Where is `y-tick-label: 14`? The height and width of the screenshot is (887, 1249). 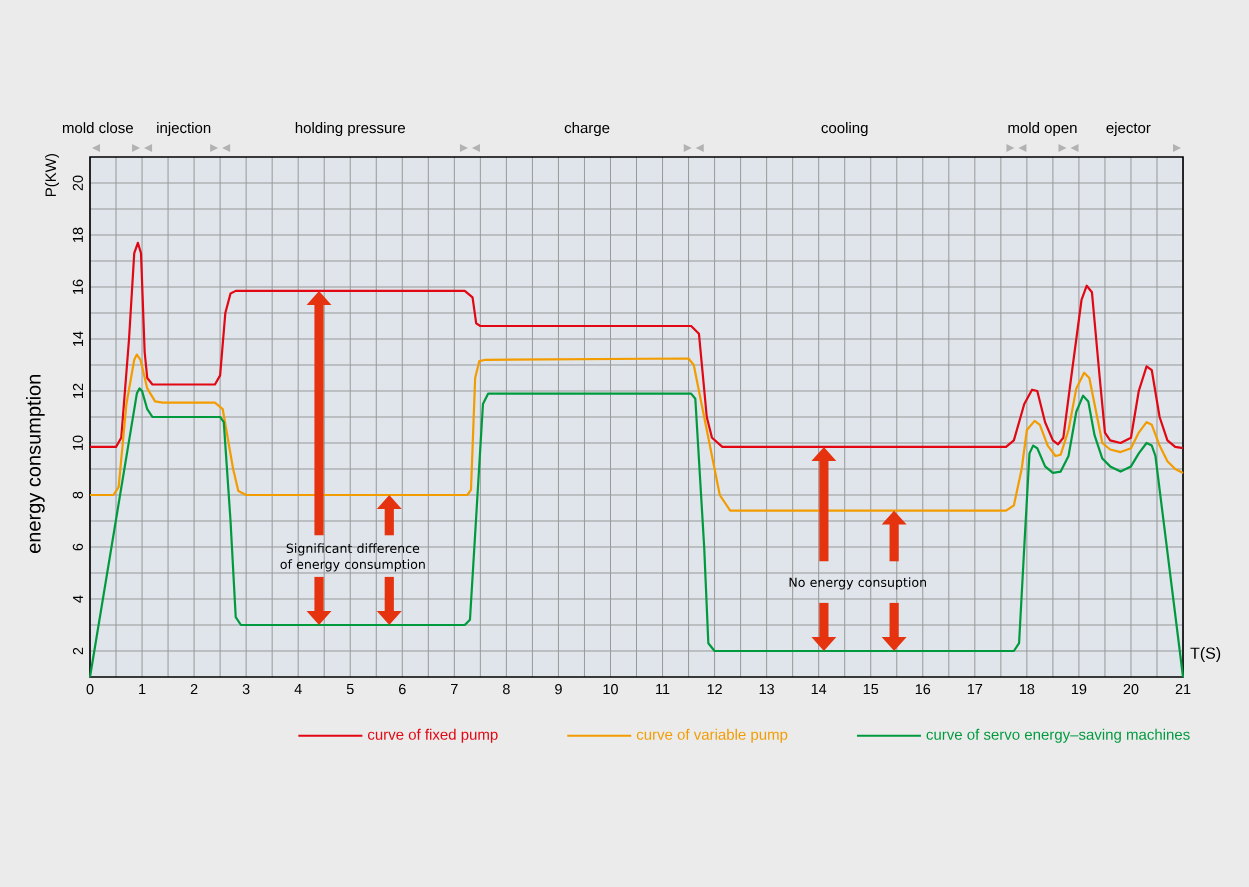 y-tick-label: 14 is located at coordinates (78, 338).